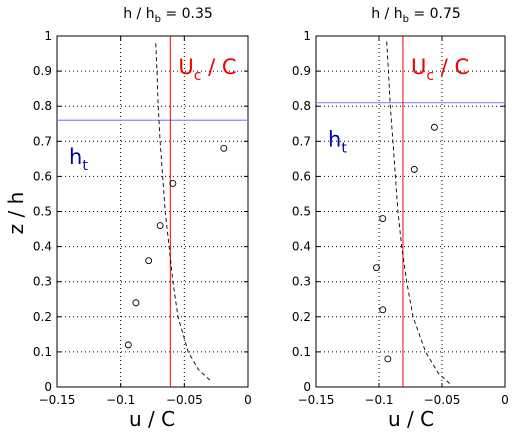  Describe the element at coordinates (406, 19) in the screenshot. I see `right-panel-title-subscript: b` at that location.